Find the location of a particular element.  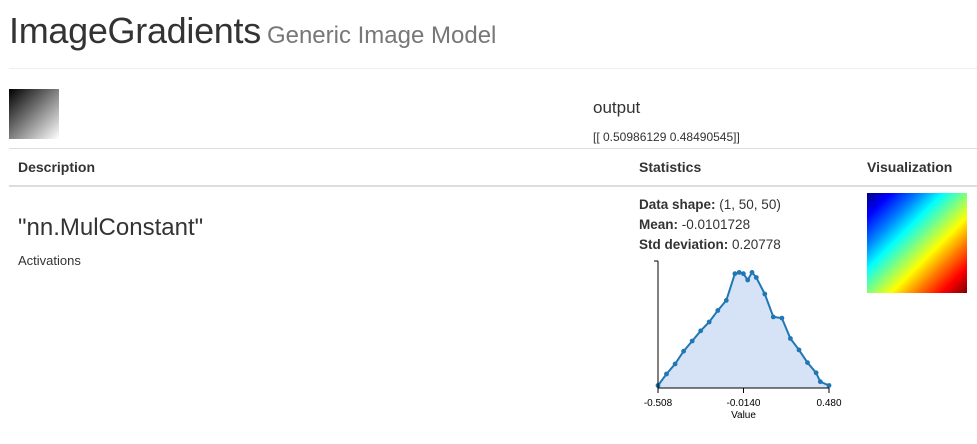

activation-histogram: -0.508 -0.0140 0.480 Value is located at coordinates (743, 340).